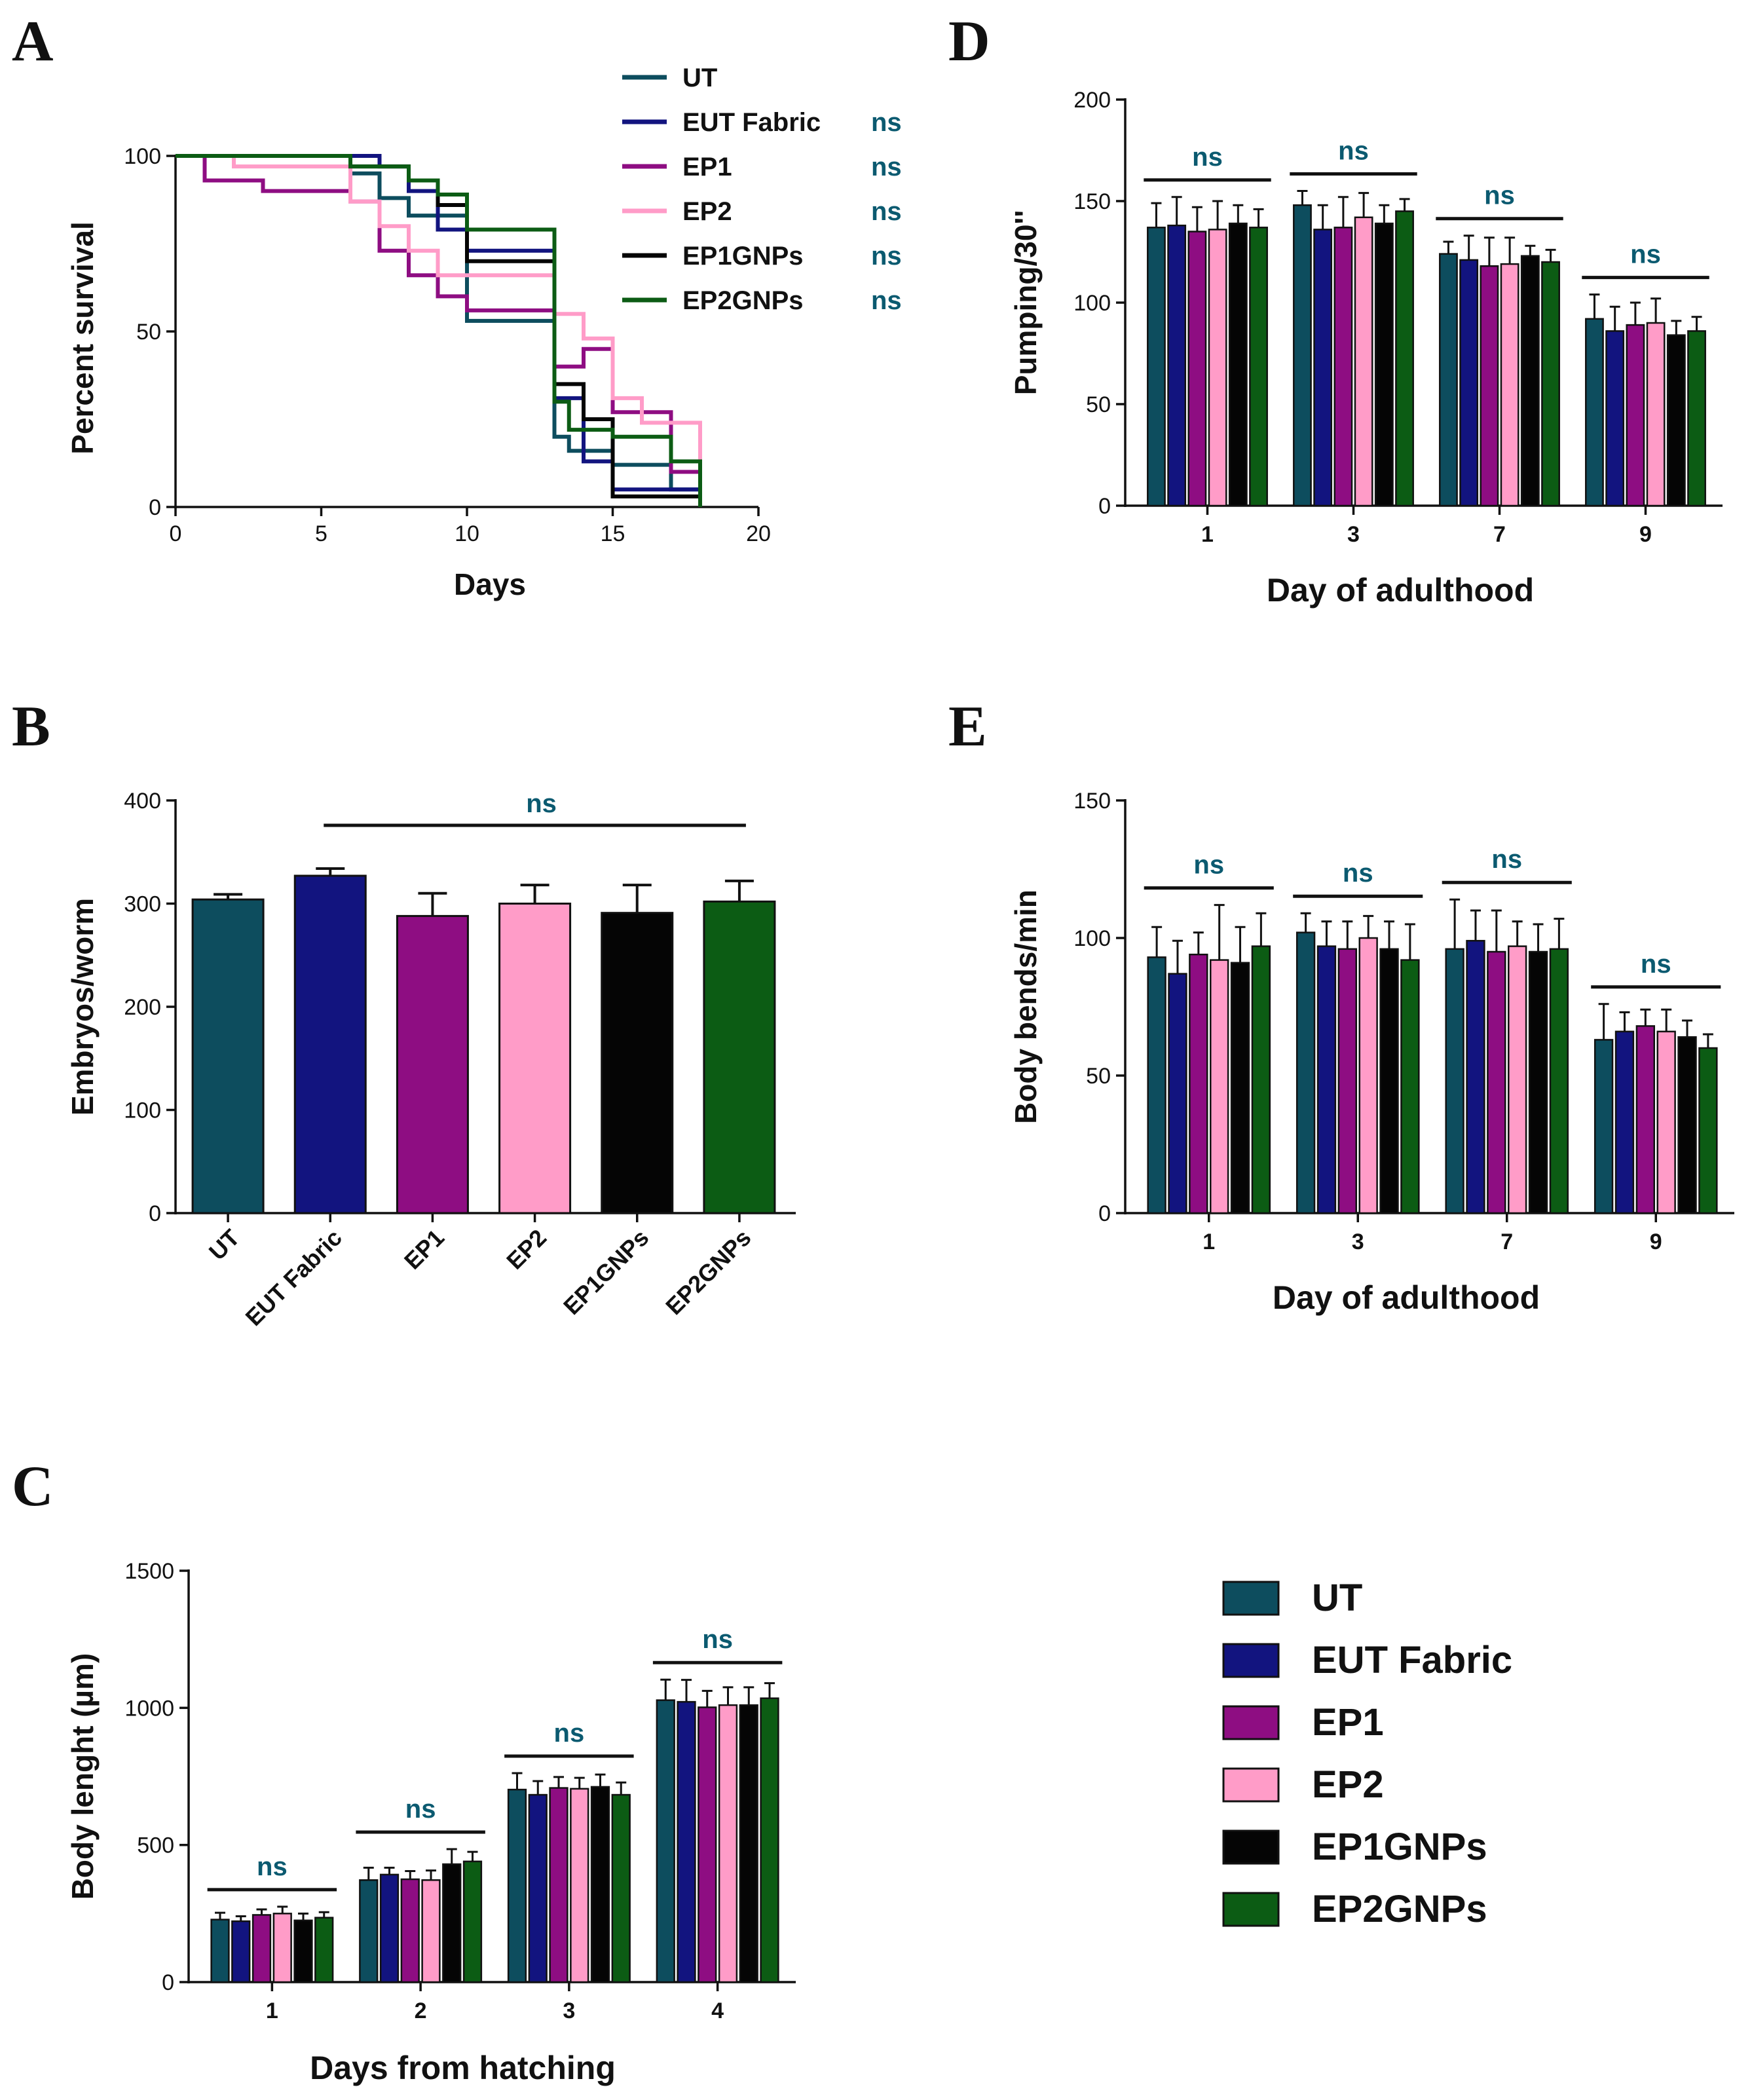  I want to click on survival-line-eut-fabric, so click(439, 330).